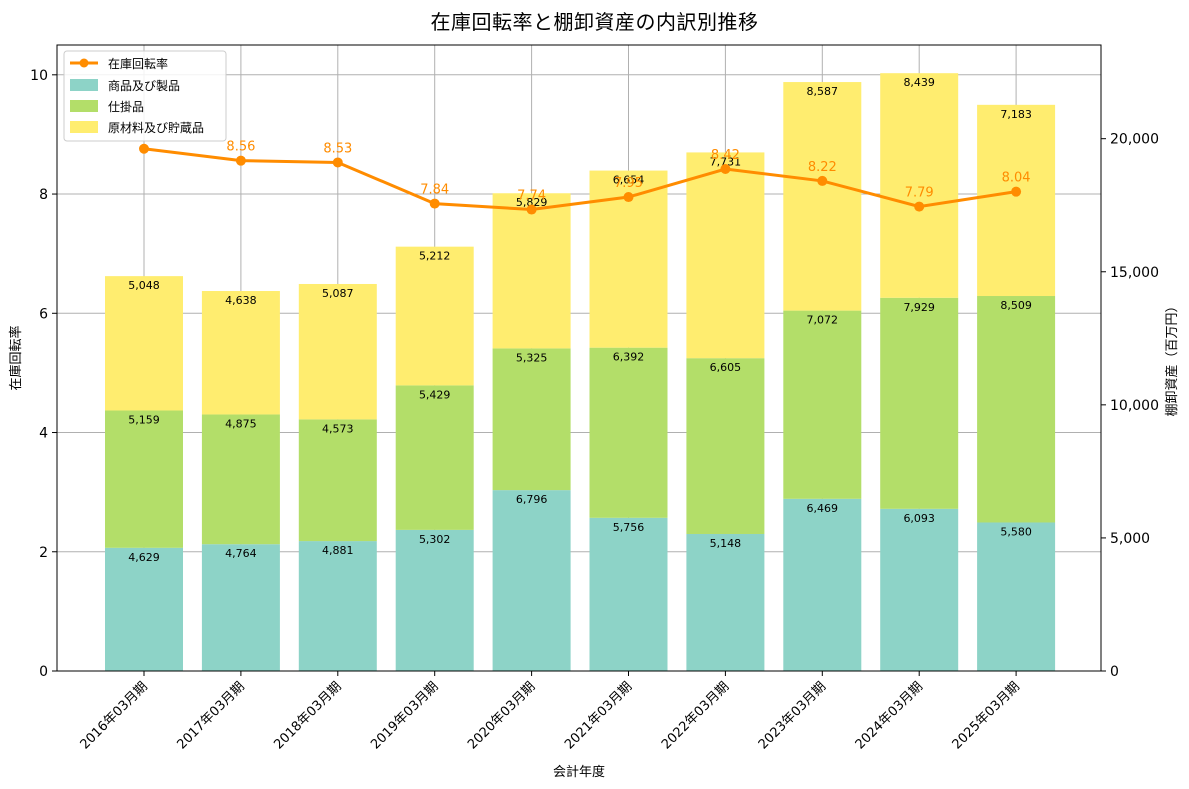 Image resolution: width=1189 pixels, height=789 pixels. What do you see at coordinates (434, 190) in the screenshot?
I see `turnover-label: 7.84` at bounding box center [434, 190].